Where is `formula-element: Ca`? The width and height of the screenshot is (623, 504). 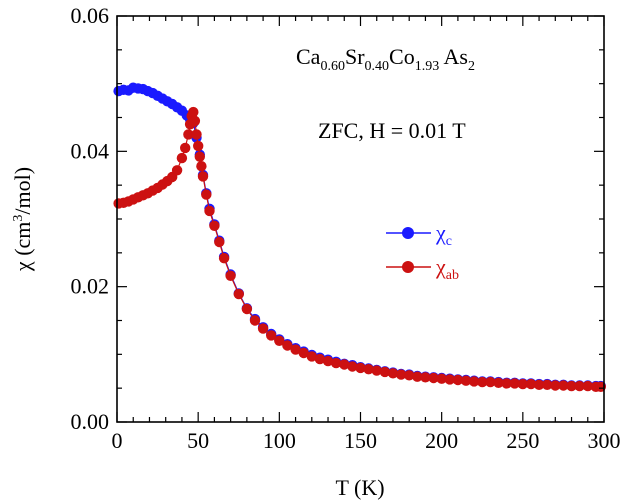
formula-element: Ca is located at coordinates (308, 56).